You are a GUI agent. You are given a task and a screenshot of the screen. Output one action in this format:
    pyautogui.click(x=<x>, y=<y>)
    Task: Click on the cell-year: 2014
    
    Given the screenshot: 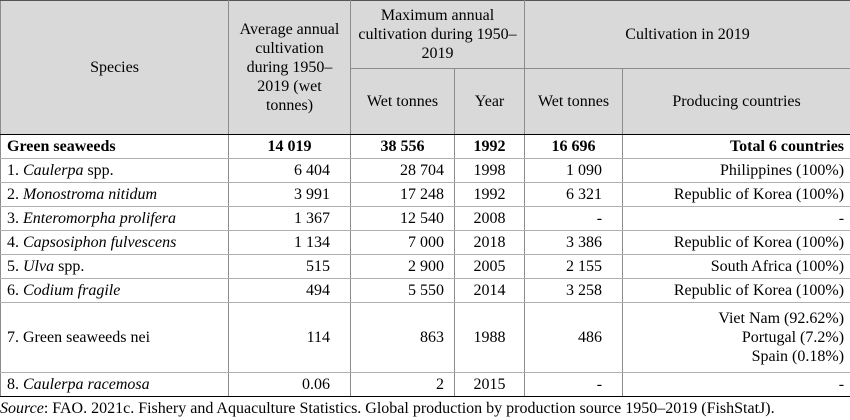 What is the action you would take?
    pyautogui.click(x=489, y=290)
    